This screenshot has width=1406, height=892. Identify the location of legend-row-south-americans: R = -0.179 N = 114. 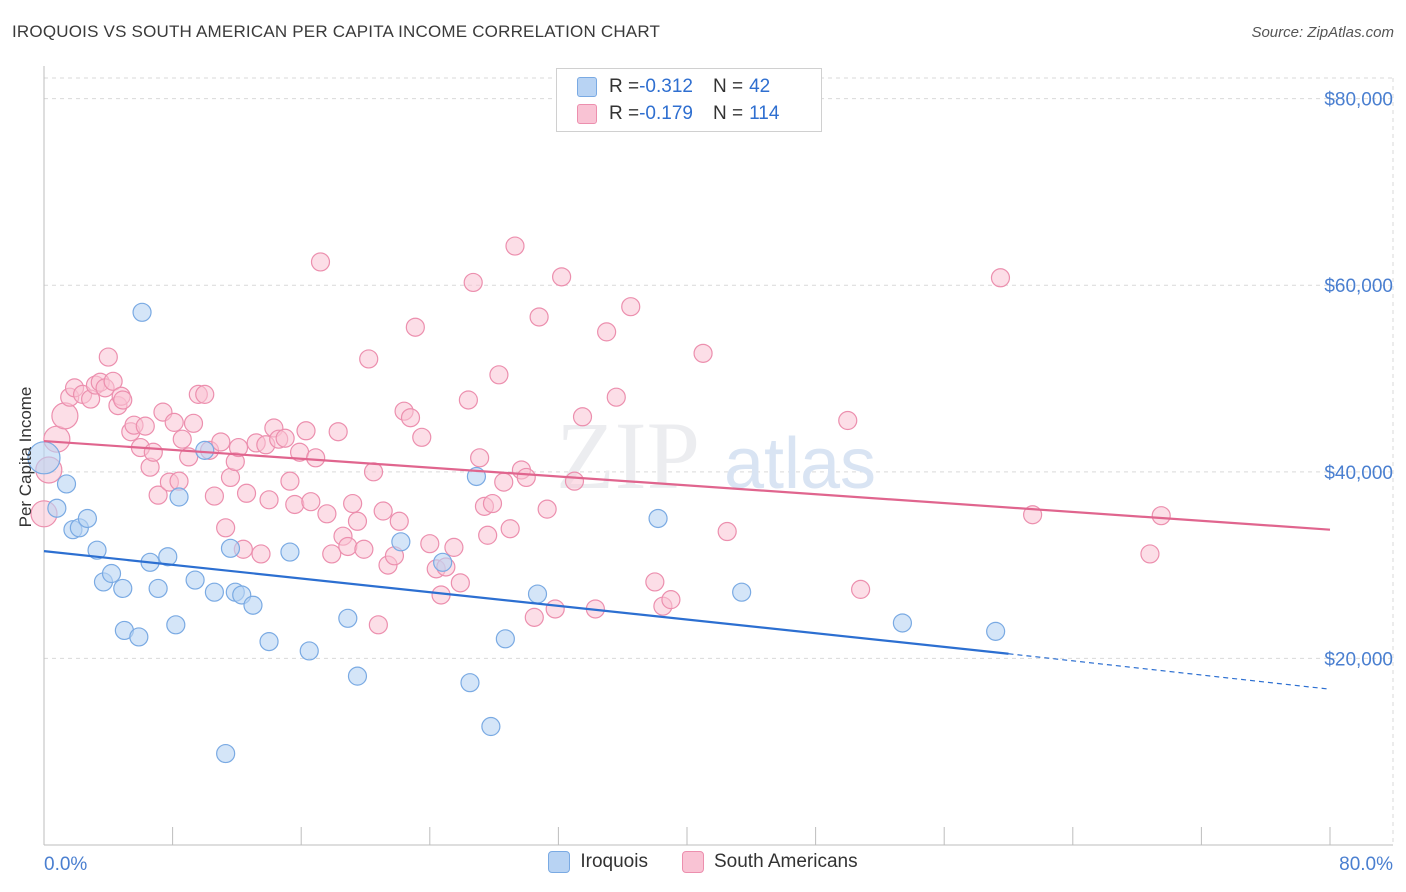
(678, 114).